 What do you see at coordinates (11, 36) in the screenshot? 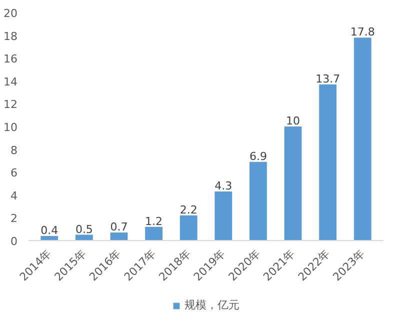
I see `y-tick-label: 18` at bounding box center [11, 36].